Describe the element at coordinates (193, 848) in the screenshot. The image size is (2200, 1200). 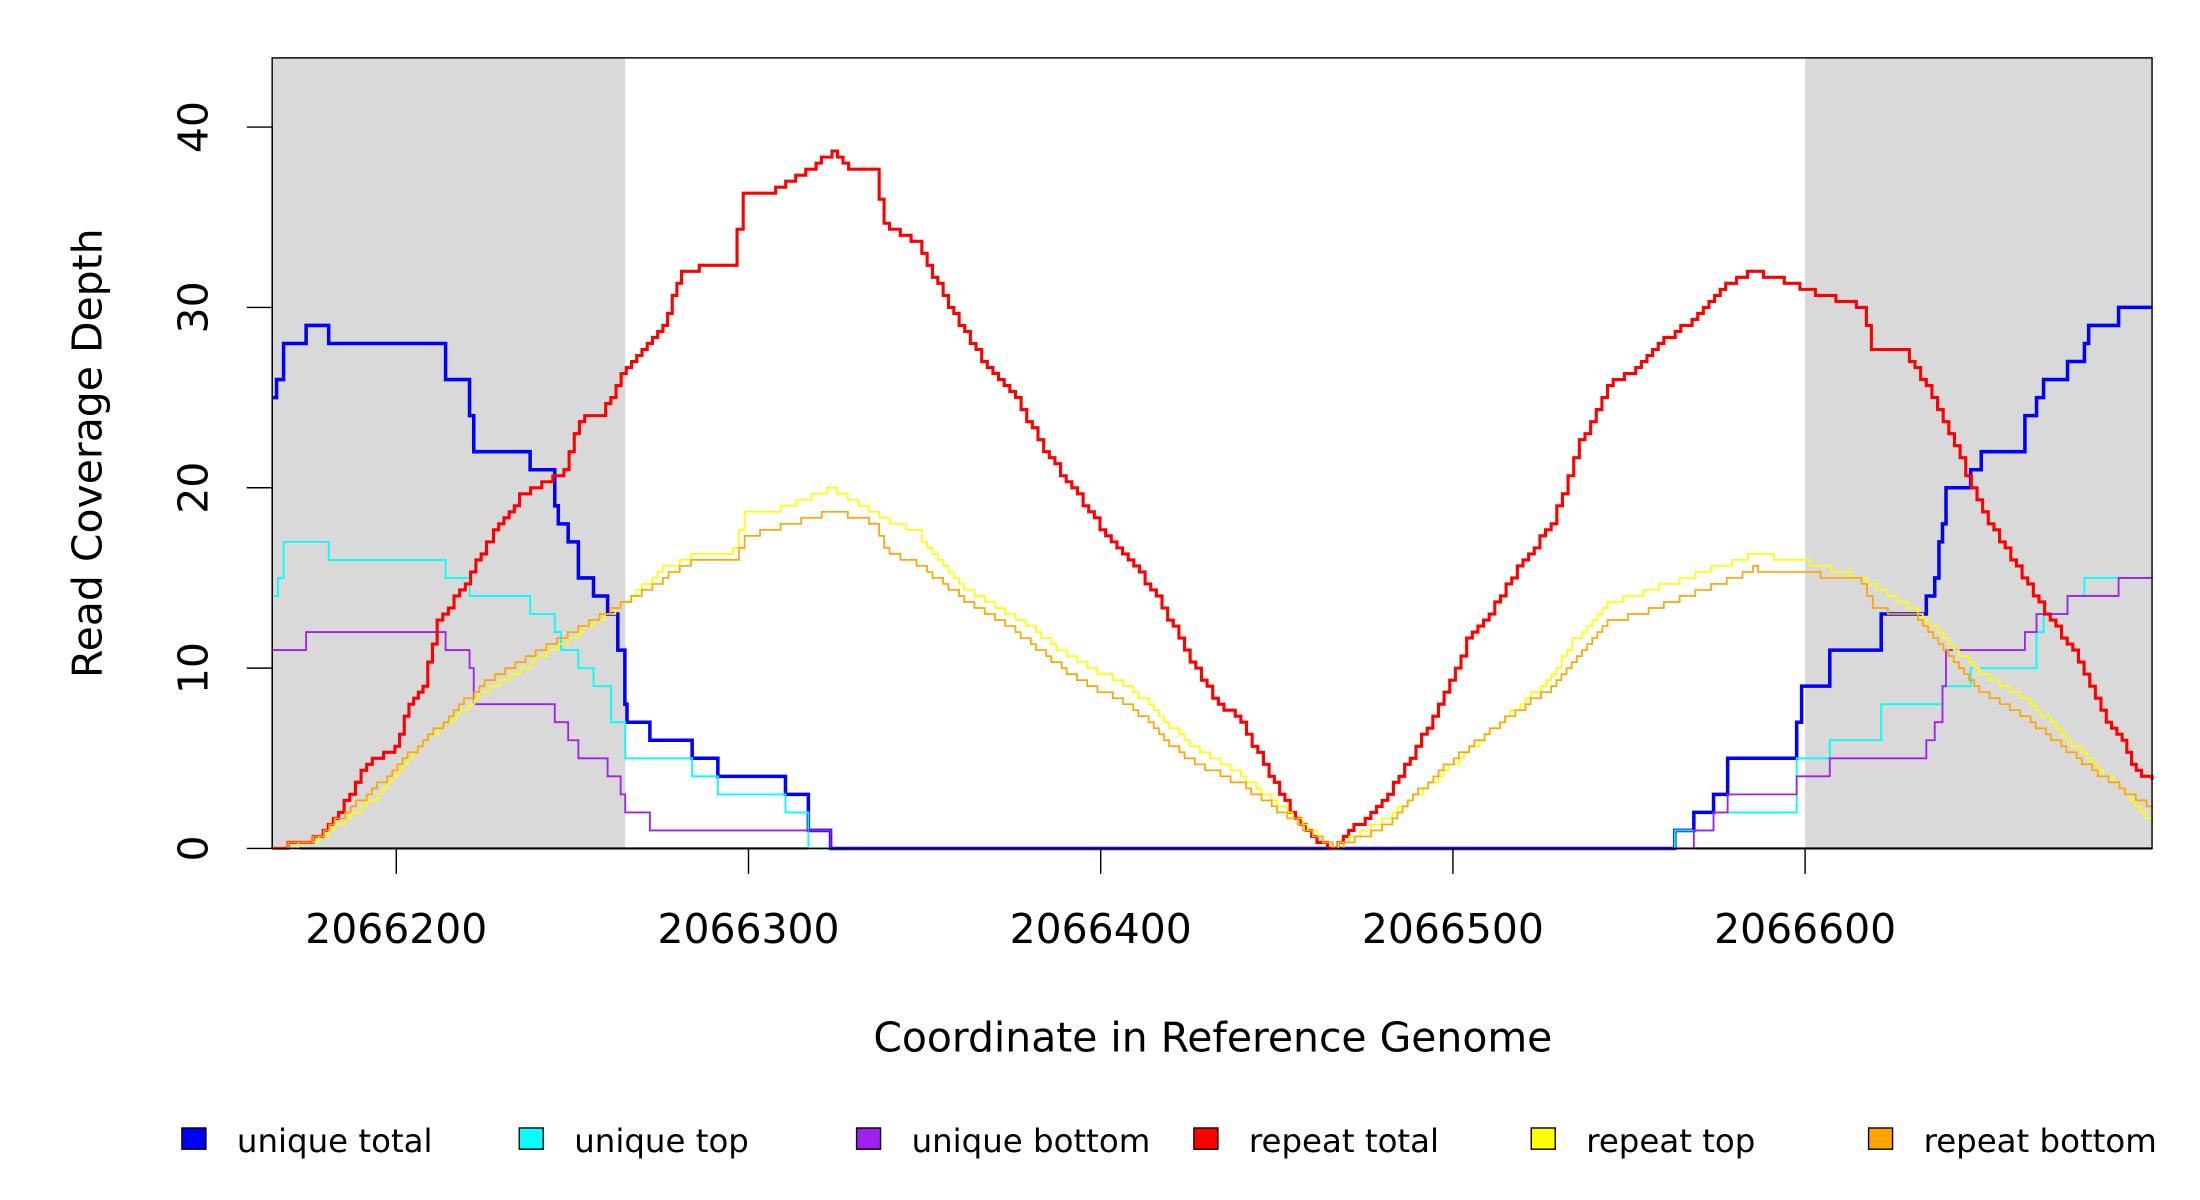
I see `y-tick-label: 0` at that location.